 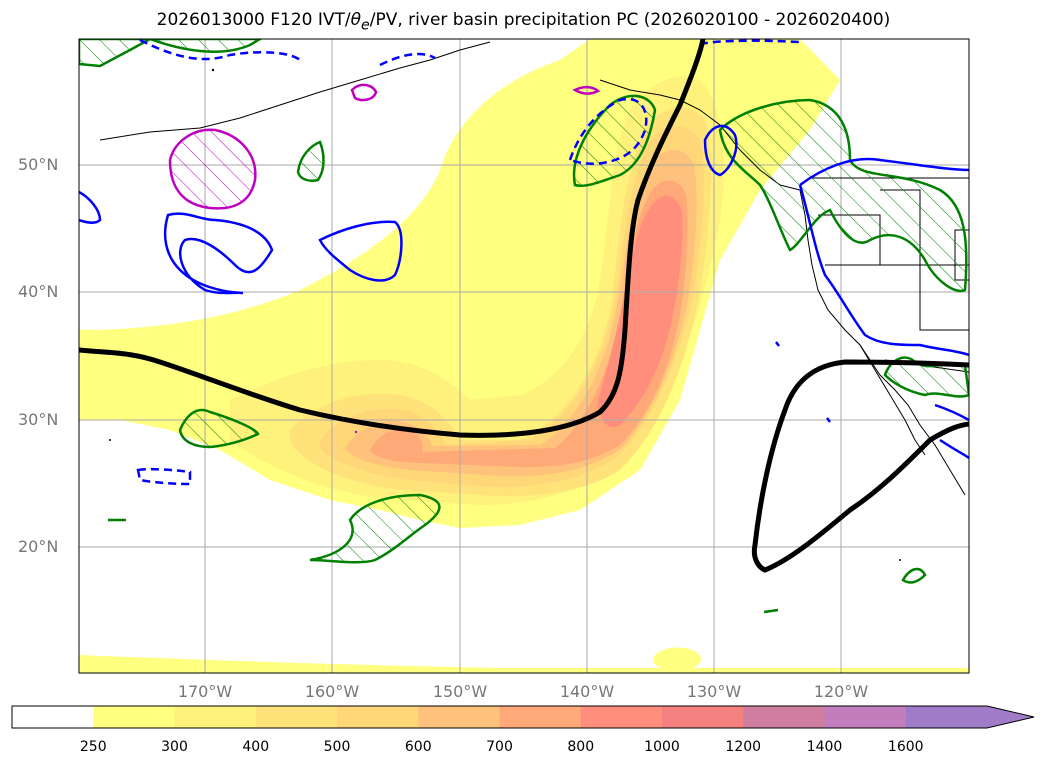 What do you see at coordinates (206, 46) in the screenshot?
I see `pv-north-strip` at bounding box center [206, 46].